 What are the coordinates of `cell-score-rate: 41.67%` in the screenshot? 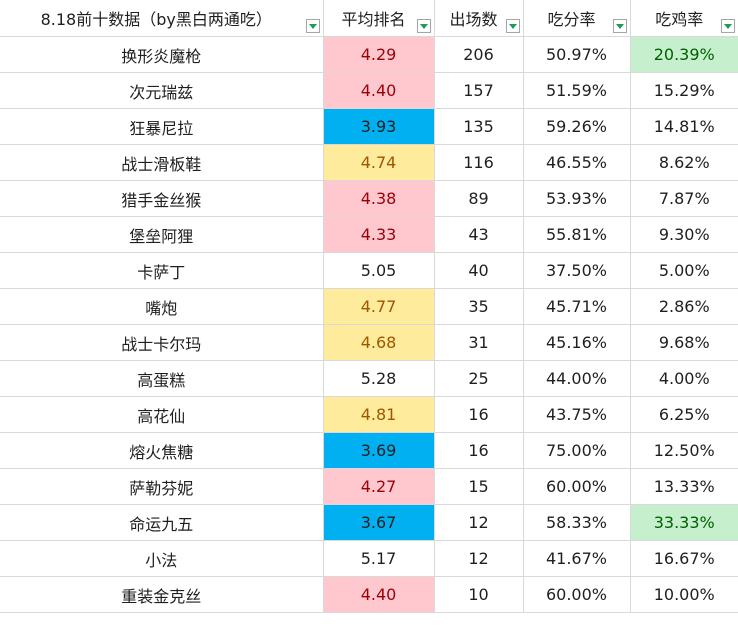 It's located at (576, 558).